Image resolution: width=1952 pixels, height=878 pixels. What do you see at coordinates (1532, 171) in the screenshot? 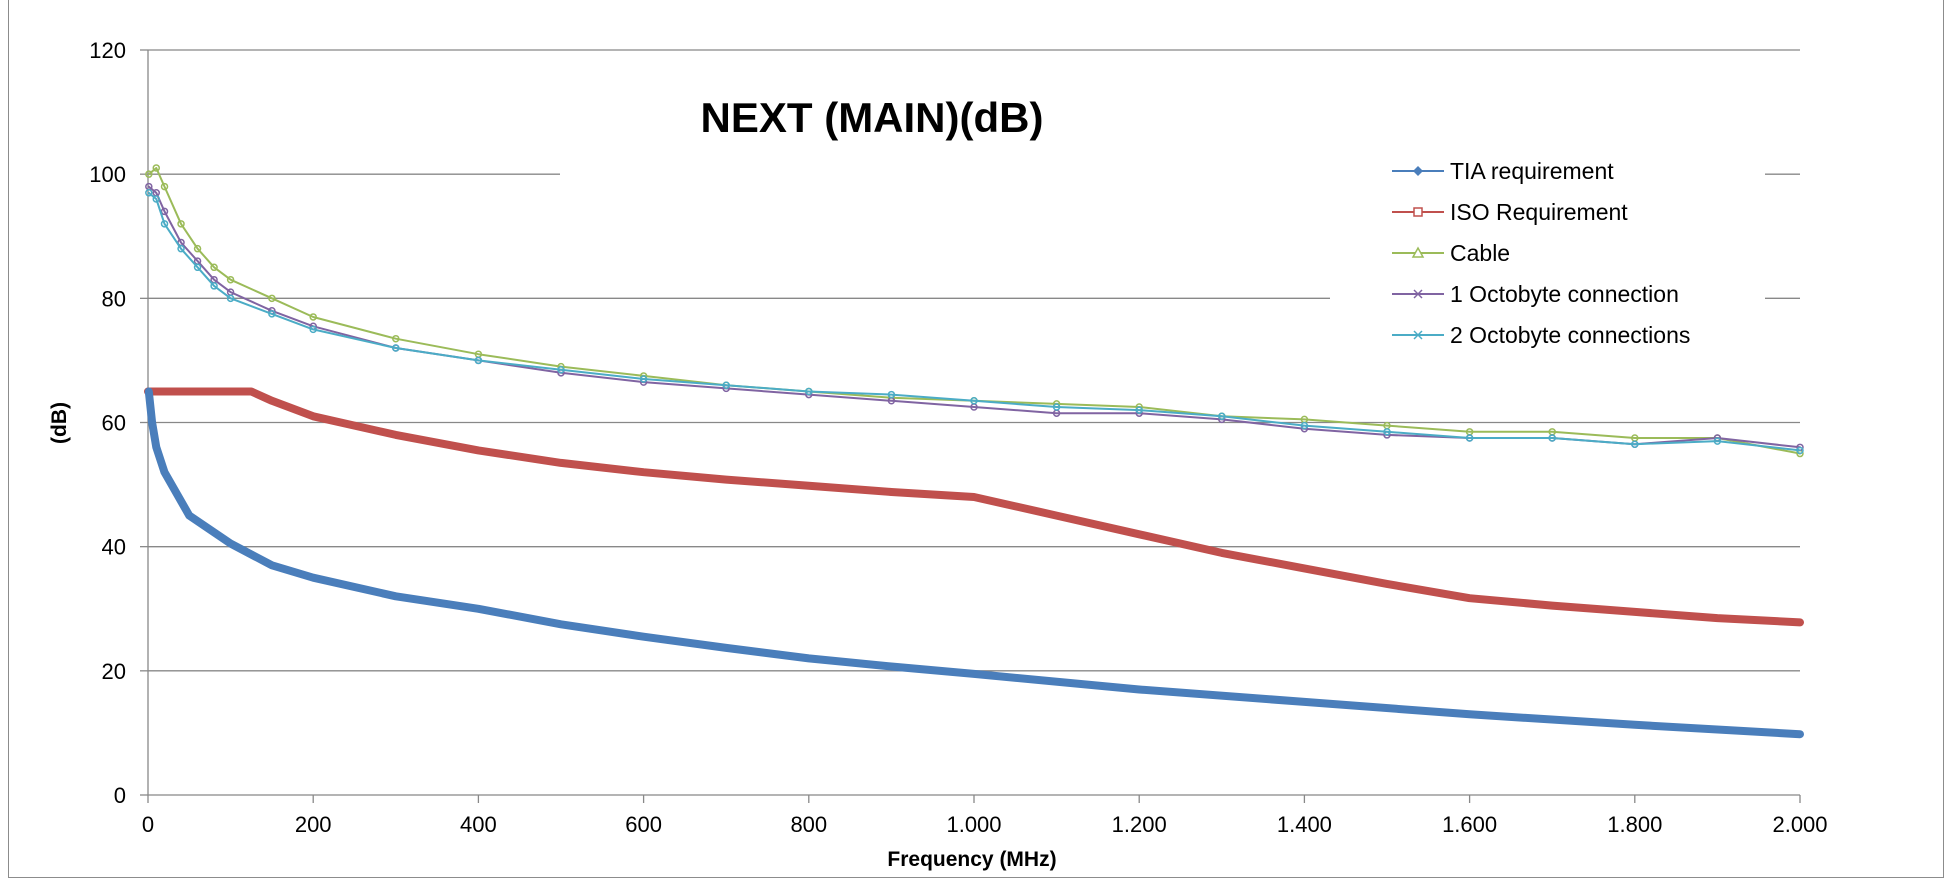
I see `legend-entry-label: TIA requirement` at bounding box center [1532, 171].